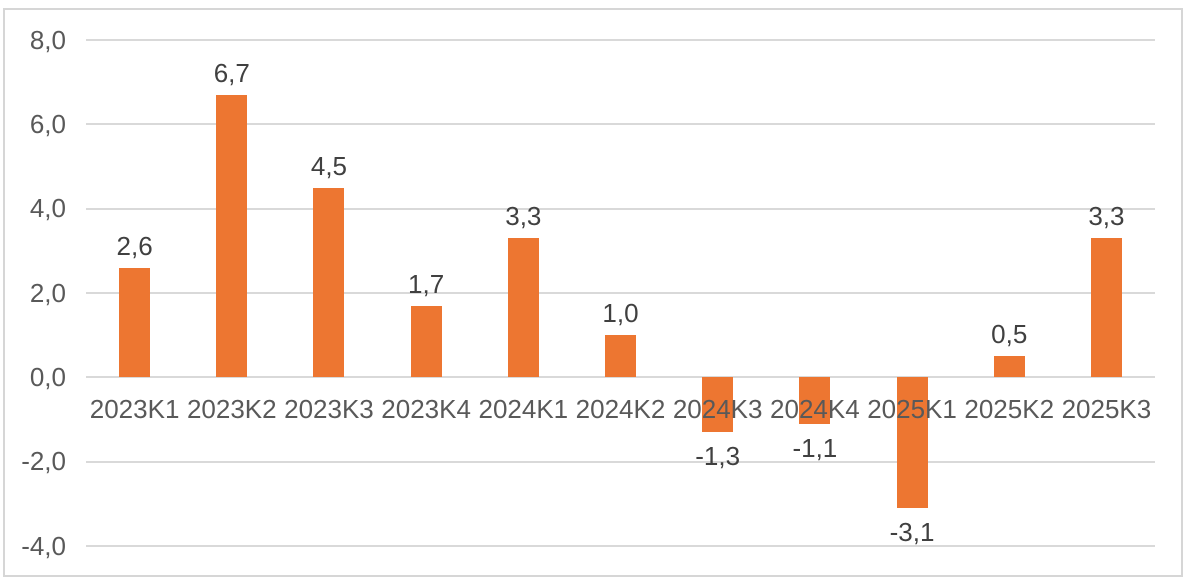 The height and width of the screenshot is (586, 1186). I want to click on bar-value-label: 1,0, so click(620, 313).